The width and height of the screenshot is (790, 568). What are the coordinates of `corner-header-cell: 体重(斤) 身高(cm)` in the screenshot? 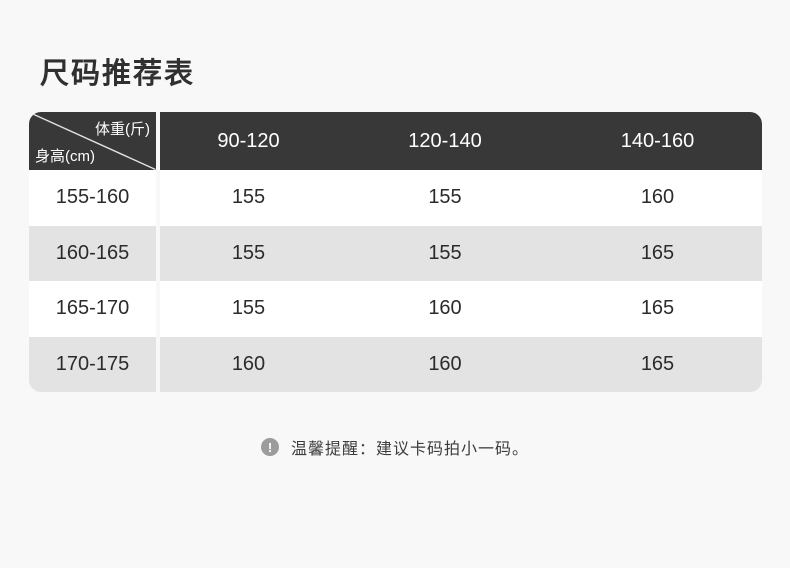 It's located at (94, 141).